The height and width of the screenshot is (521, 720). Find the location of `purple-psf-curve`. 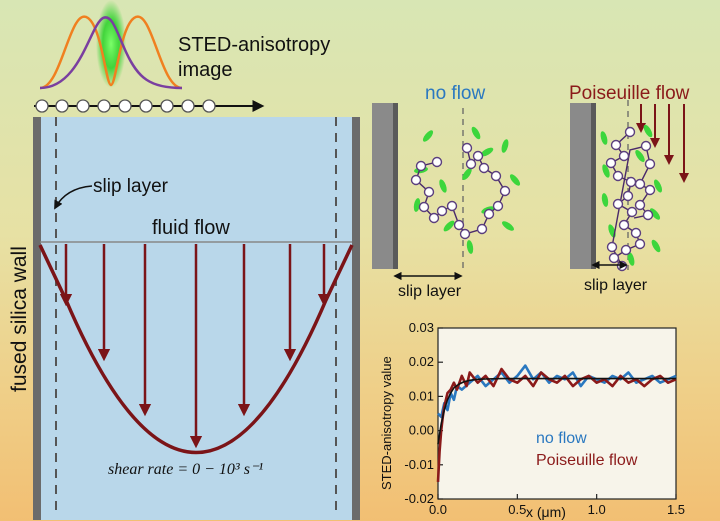

purple-psf-curve is located at coordinates (111, 53).